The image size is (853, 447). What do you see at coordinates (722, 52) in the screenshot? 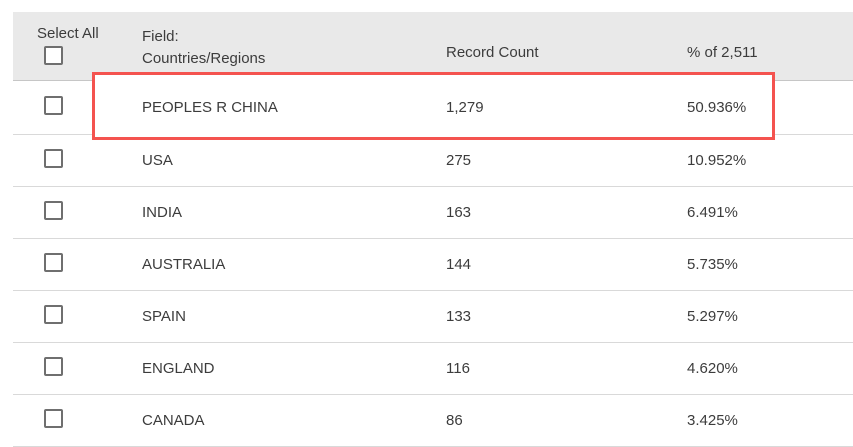
I see `percent-label: % of 2,511` at bounding box center [722, 52].